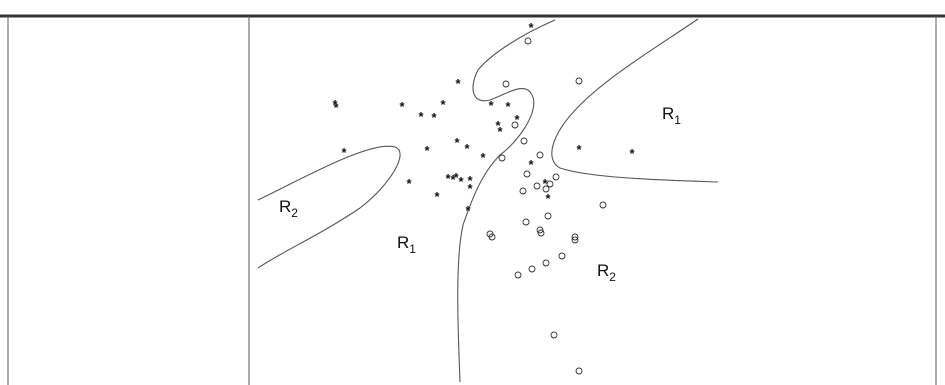 The height and width of the screenshot is (385, 945). Describe the element at coordinates (406, 244) in the screenshot. I see `region-label-r1-center: R1` at that location.